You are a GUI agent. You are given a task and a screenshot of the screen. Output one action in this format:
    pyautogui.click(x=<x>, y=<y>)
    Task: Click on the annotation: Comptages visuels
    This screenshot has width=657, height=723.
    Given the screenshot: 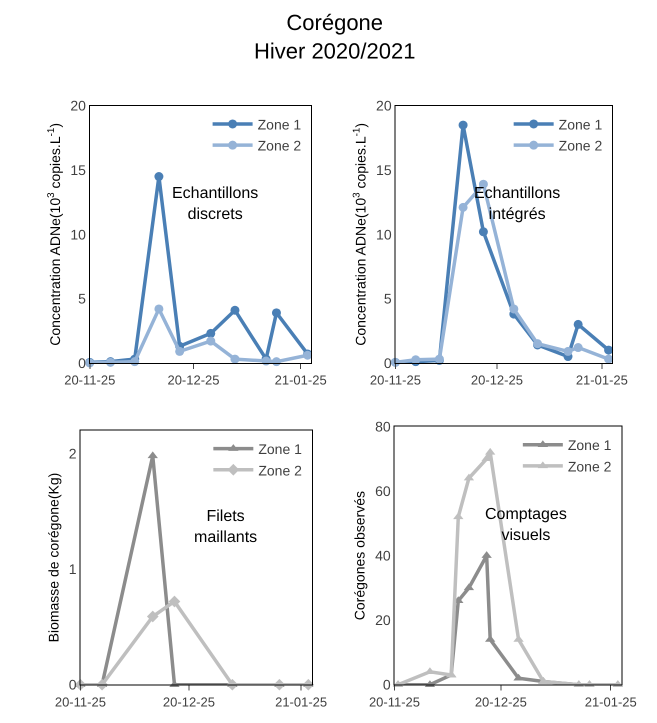 What is the action you would take?
    pyautogui.click(x=526, y=525)
    